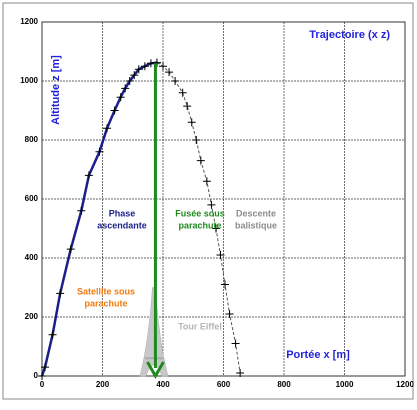  What do you see at coordinates (200, 326) in the screenshot?
I see `annotation: Tour Eiffel` at bounding box center [200, 326].